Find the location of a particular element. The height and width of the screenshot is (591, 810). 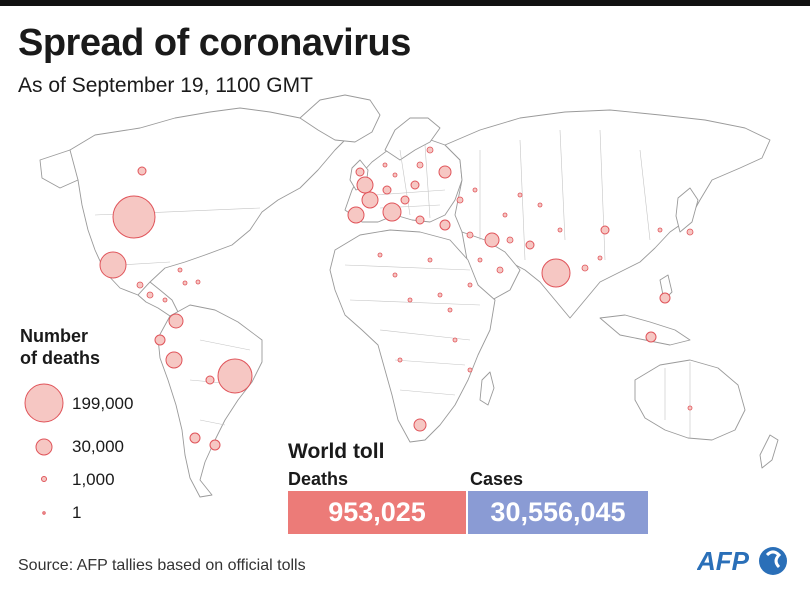

africa-outline is located at coordinates (412, 336).